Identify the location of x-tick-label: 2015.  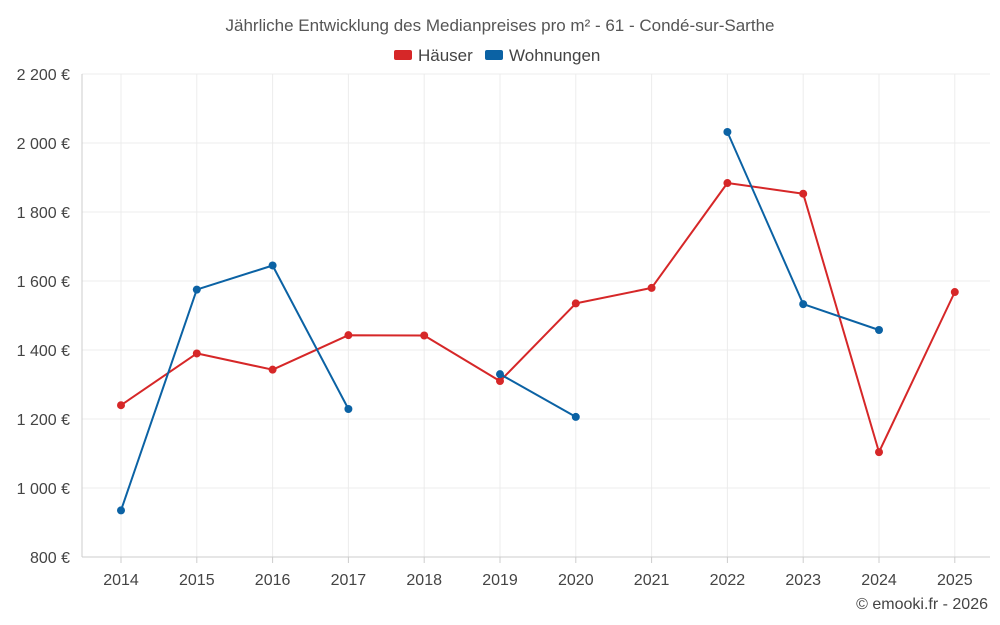
(197, 580).